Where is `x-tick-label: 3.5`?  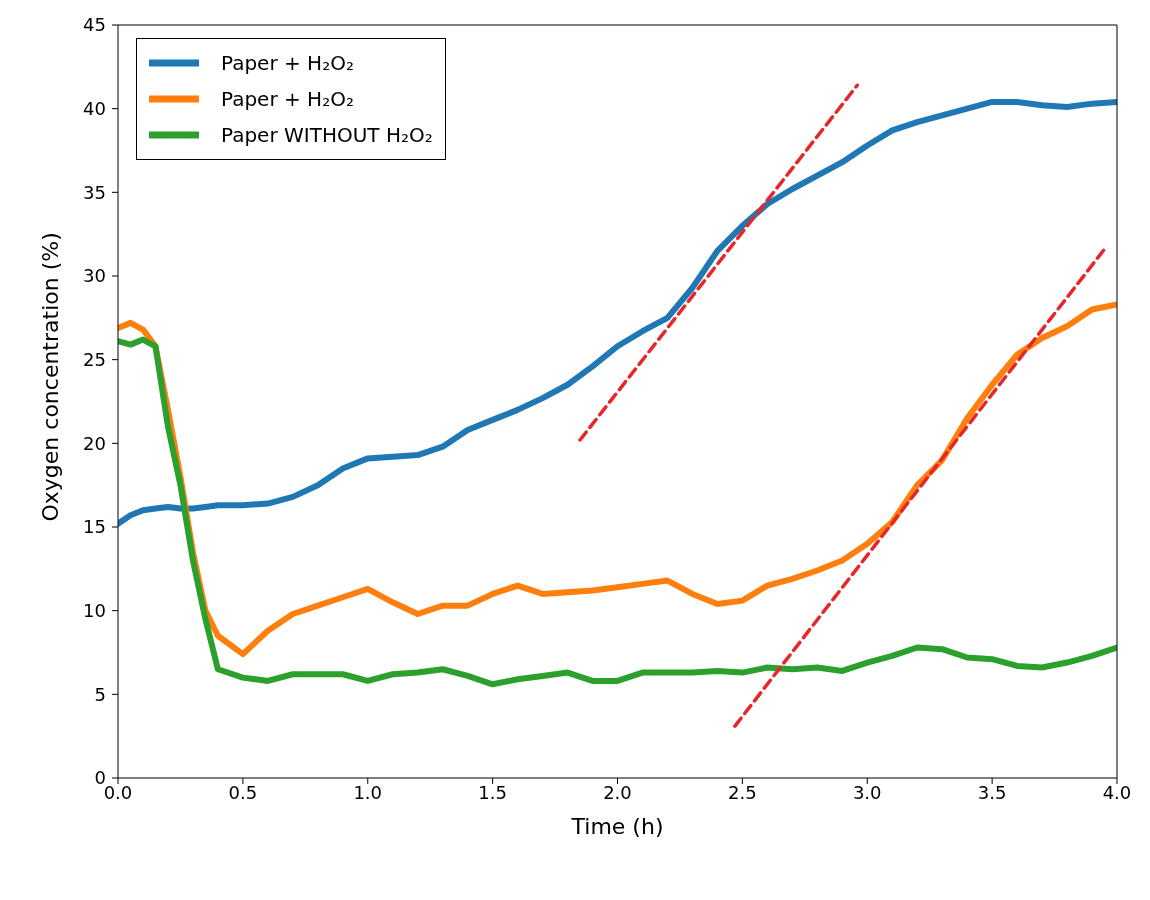 x-tick-label: 3.5 is located at coordinates (992, 792).